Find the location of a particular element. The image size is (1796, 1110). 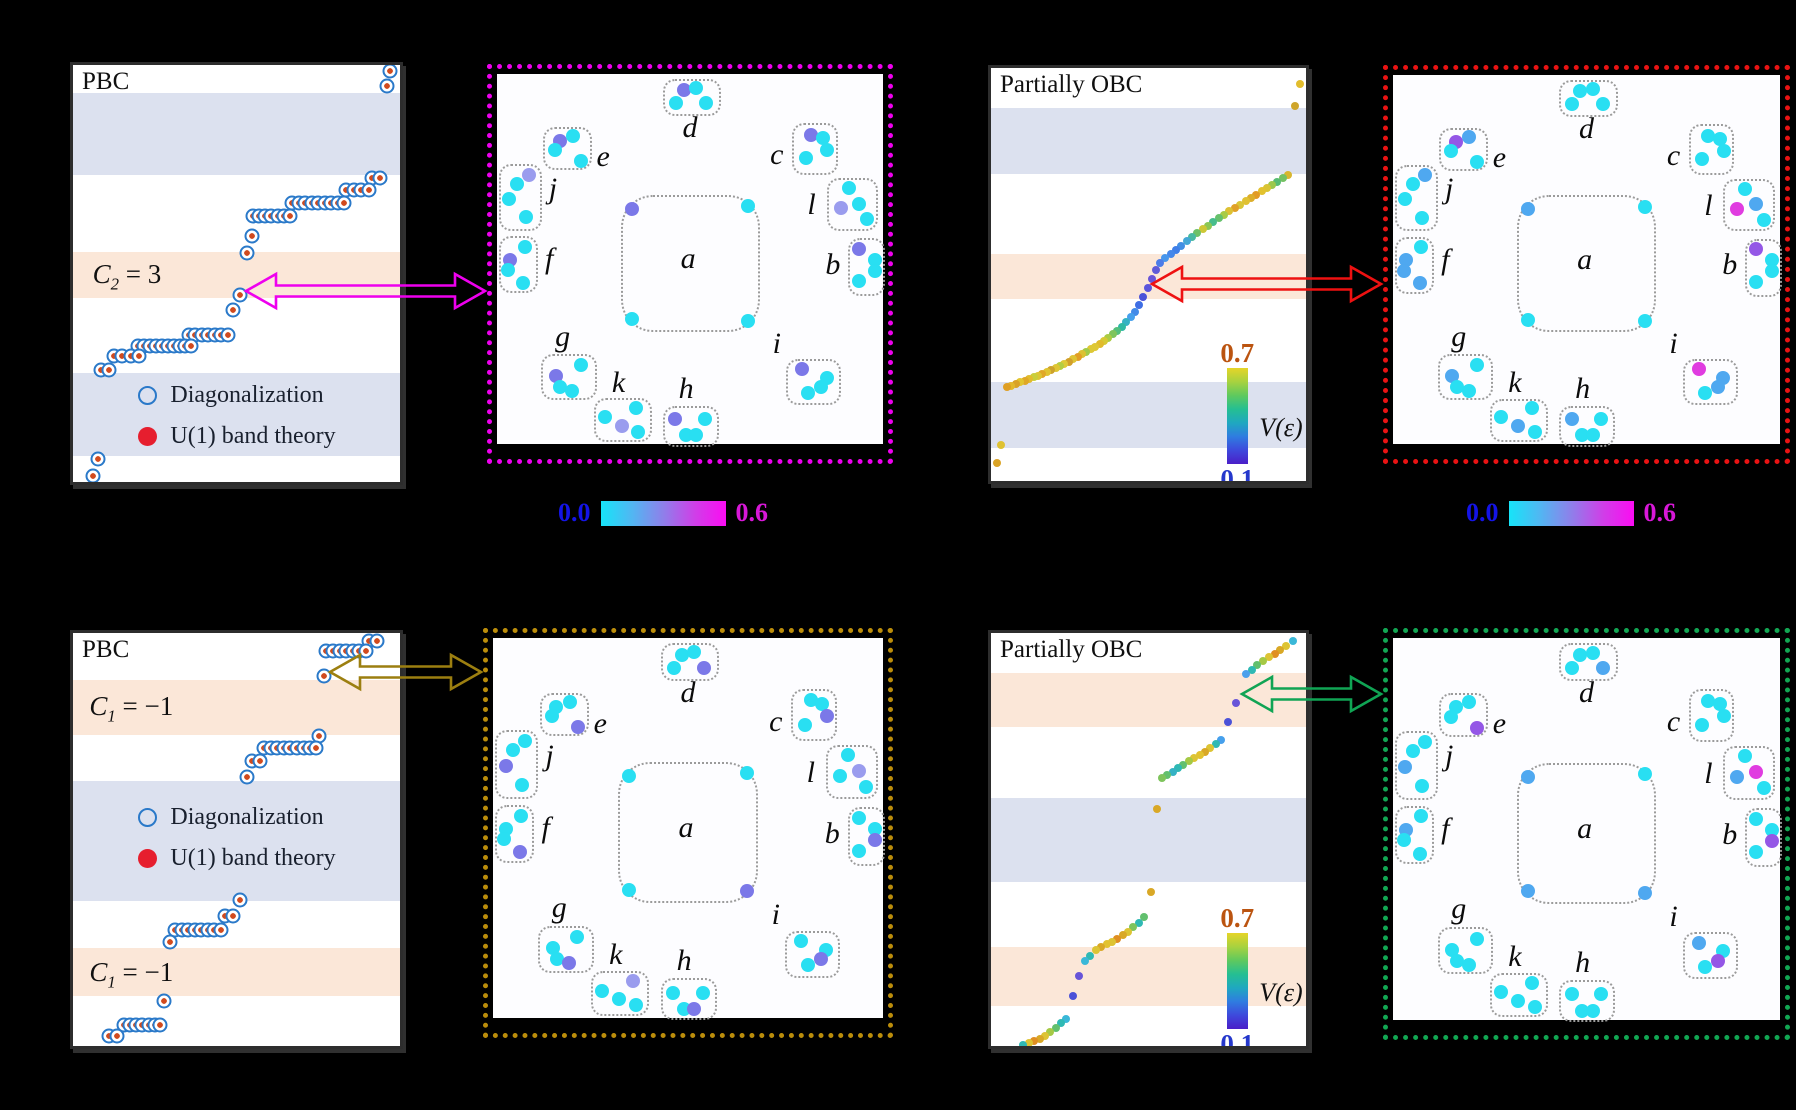

open-circle-marker is located at coordinates (148, 818).